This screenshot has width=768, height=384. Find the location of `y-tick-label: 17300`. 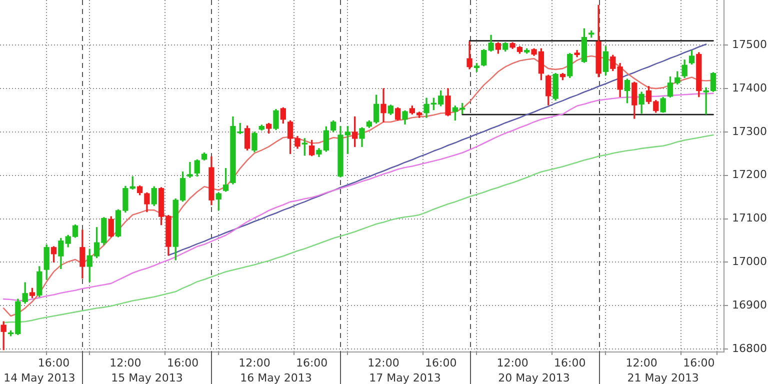

y-tick-label: 17300 is located at coordinates (749, 131).